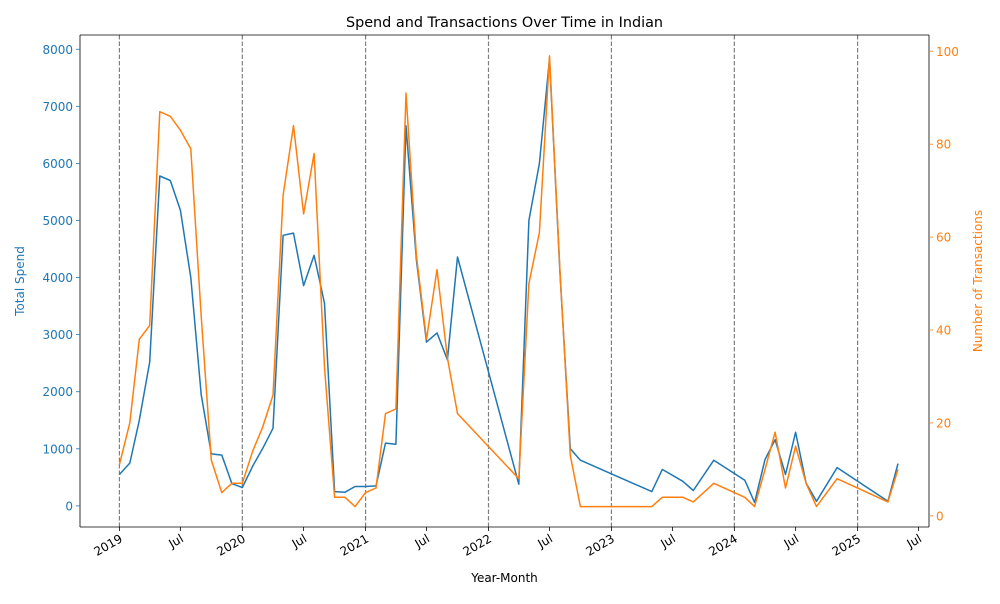  What do you see at coordinates (943, 331) in the screenshot?
I see `right-tick-label: 40` at bounding box center [943, 331].